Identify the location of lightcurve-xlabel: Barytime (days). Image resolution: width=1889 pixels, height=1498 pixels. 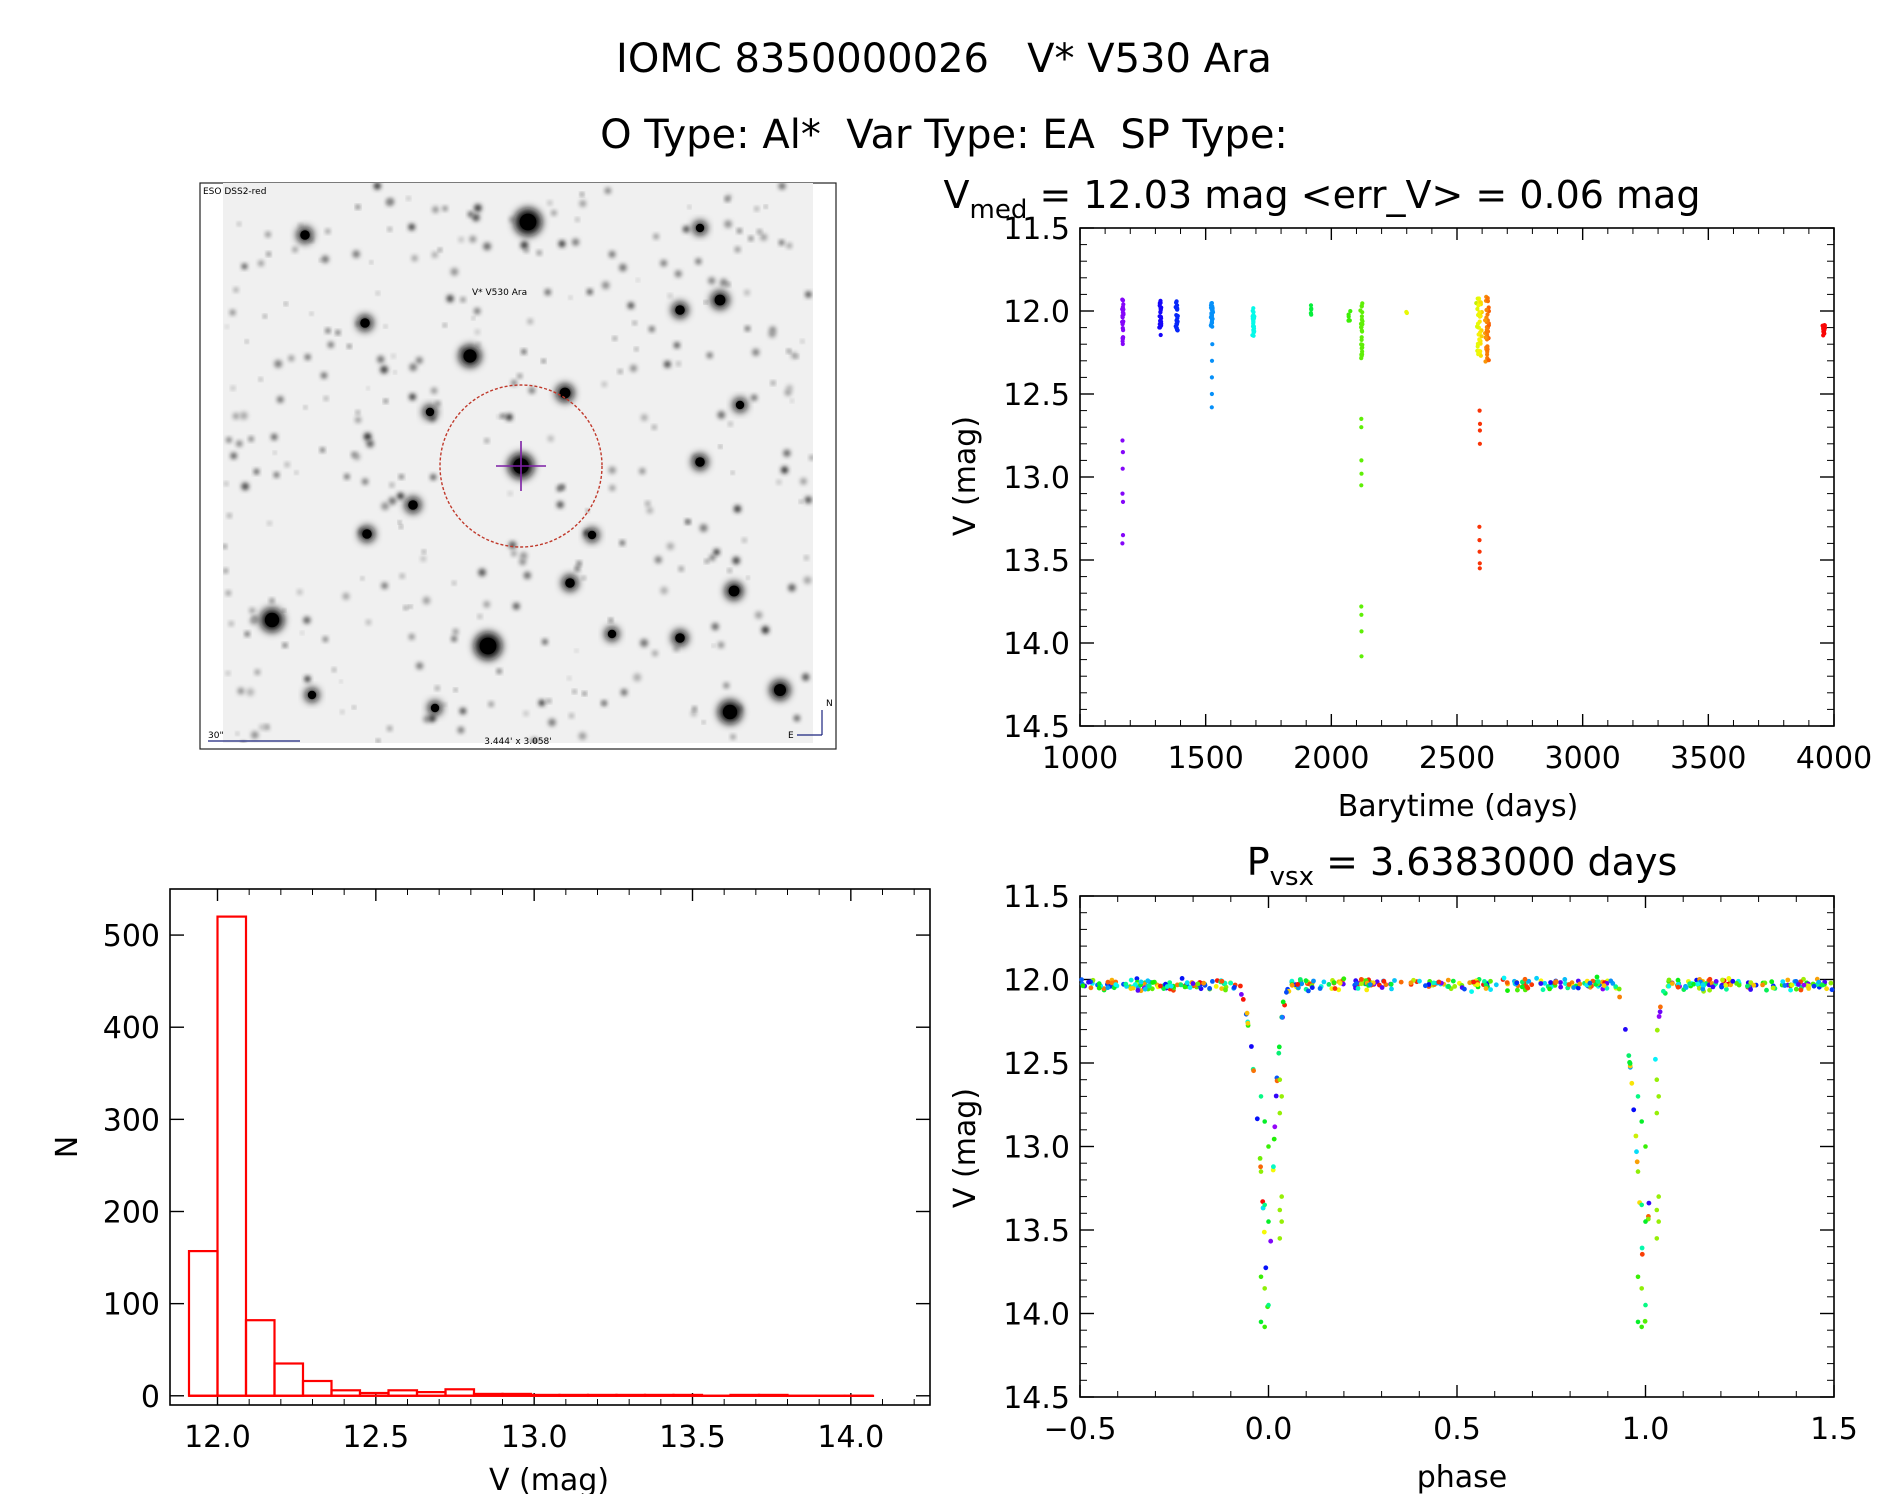
(1458, 806).